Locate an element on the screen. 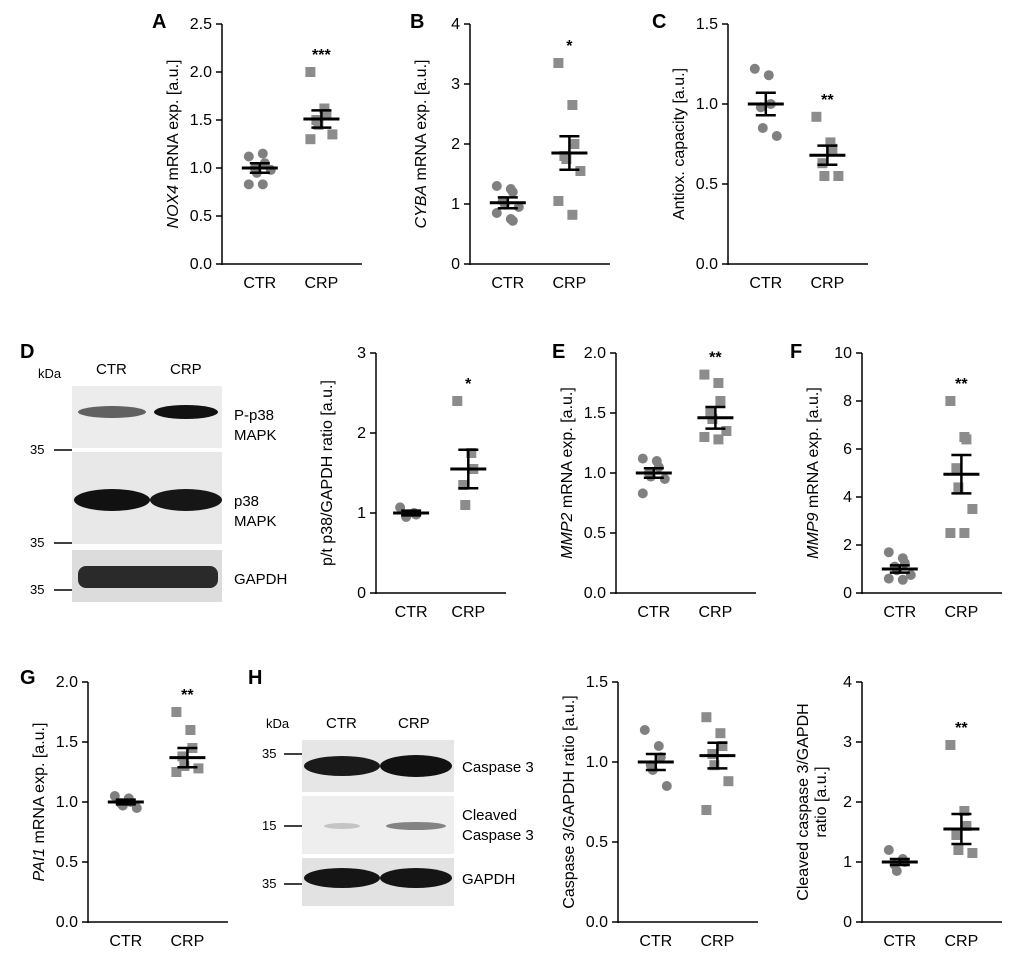  y-axis-label-text-d2: p/t p38/GAPDH ratio [a.u.] is located at coordinates (327, 473).